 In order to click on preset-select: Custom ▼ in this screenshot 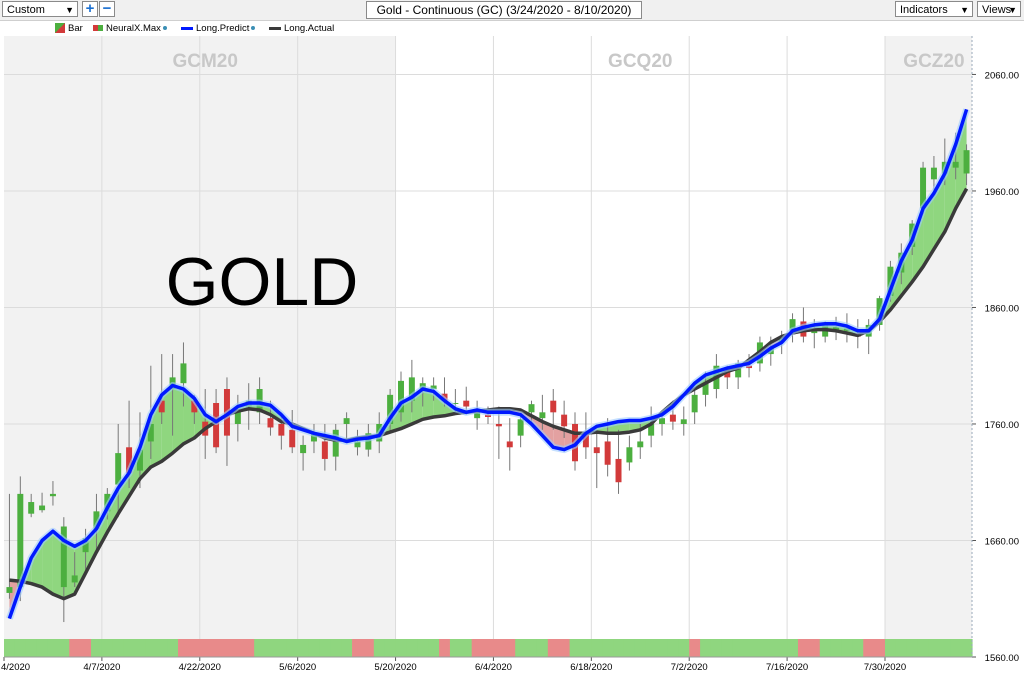, I will do `click(40, 9)`.